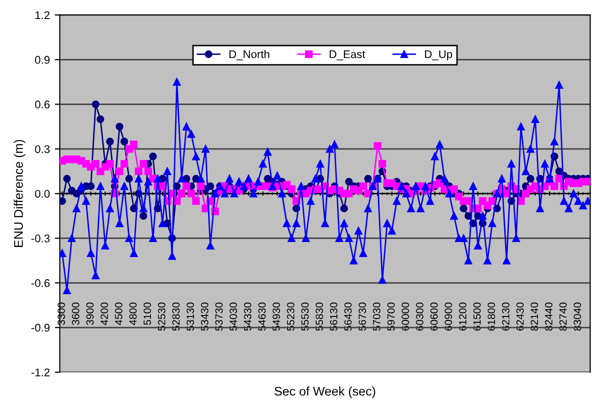  What do you see at coordinates (438, 55) in the screenshot?
I see `legend-label: D_Up` at bounding box center [438, 55].